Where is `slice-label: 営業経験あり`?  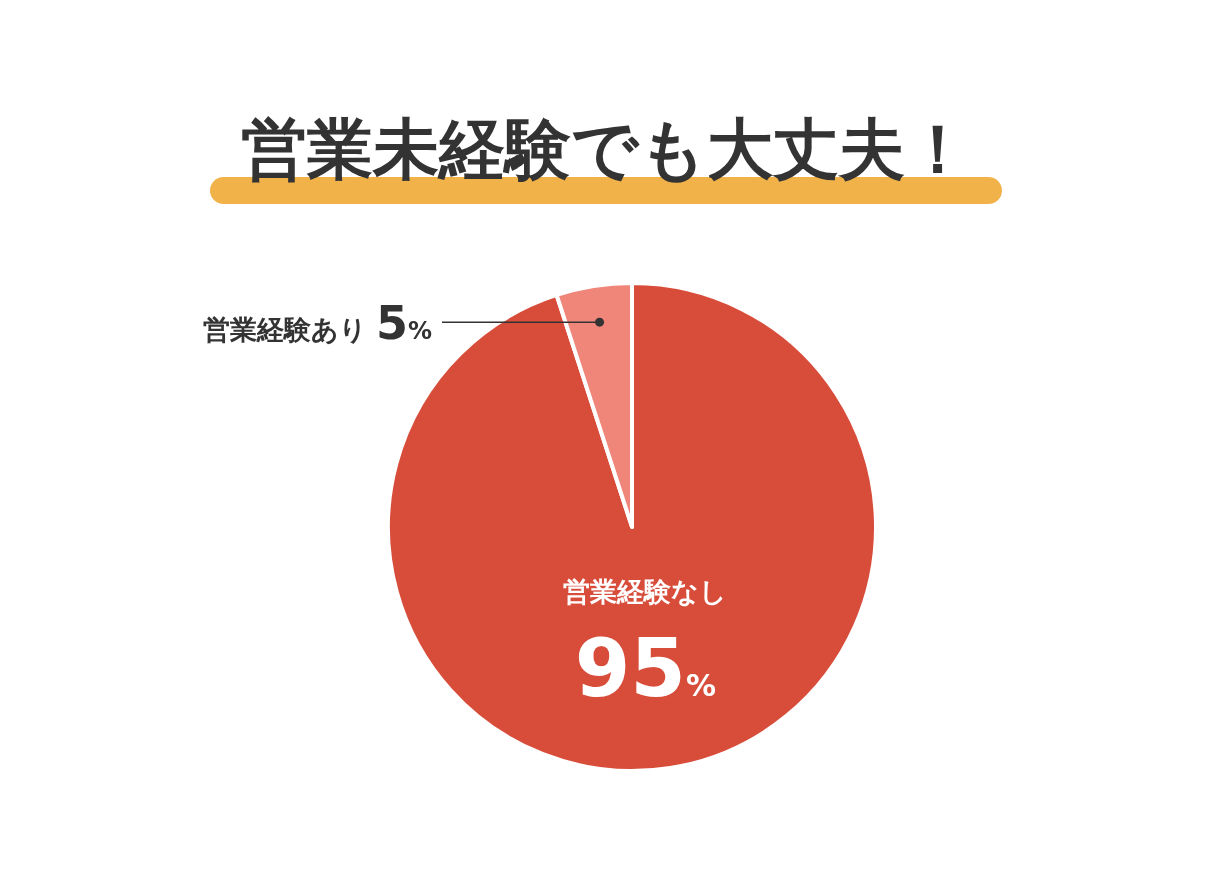
slice-label: 営業経験あり is located at coordinates (289, 330).